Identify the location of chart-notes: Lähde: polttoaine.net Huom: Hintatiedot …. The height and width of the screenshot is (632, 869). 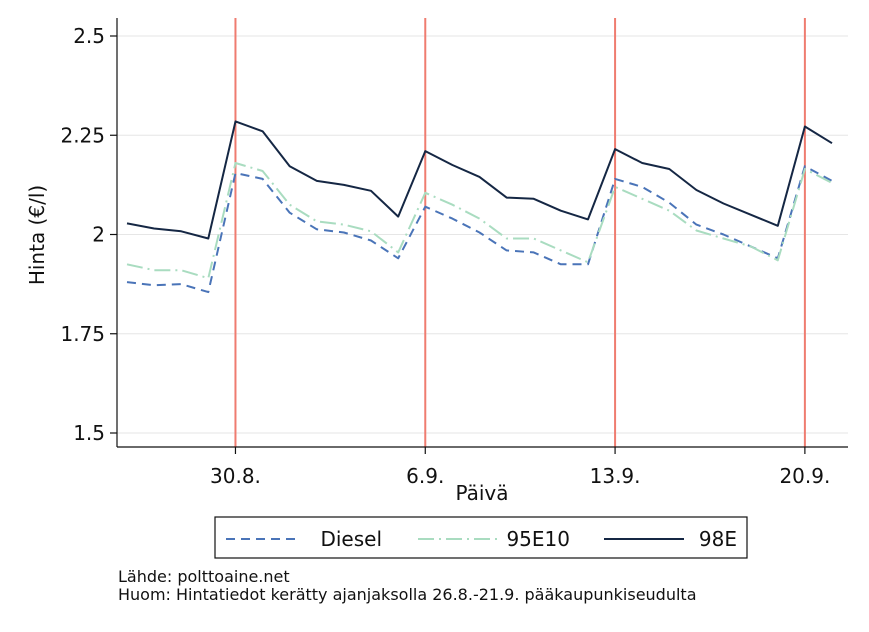
(407, 586).